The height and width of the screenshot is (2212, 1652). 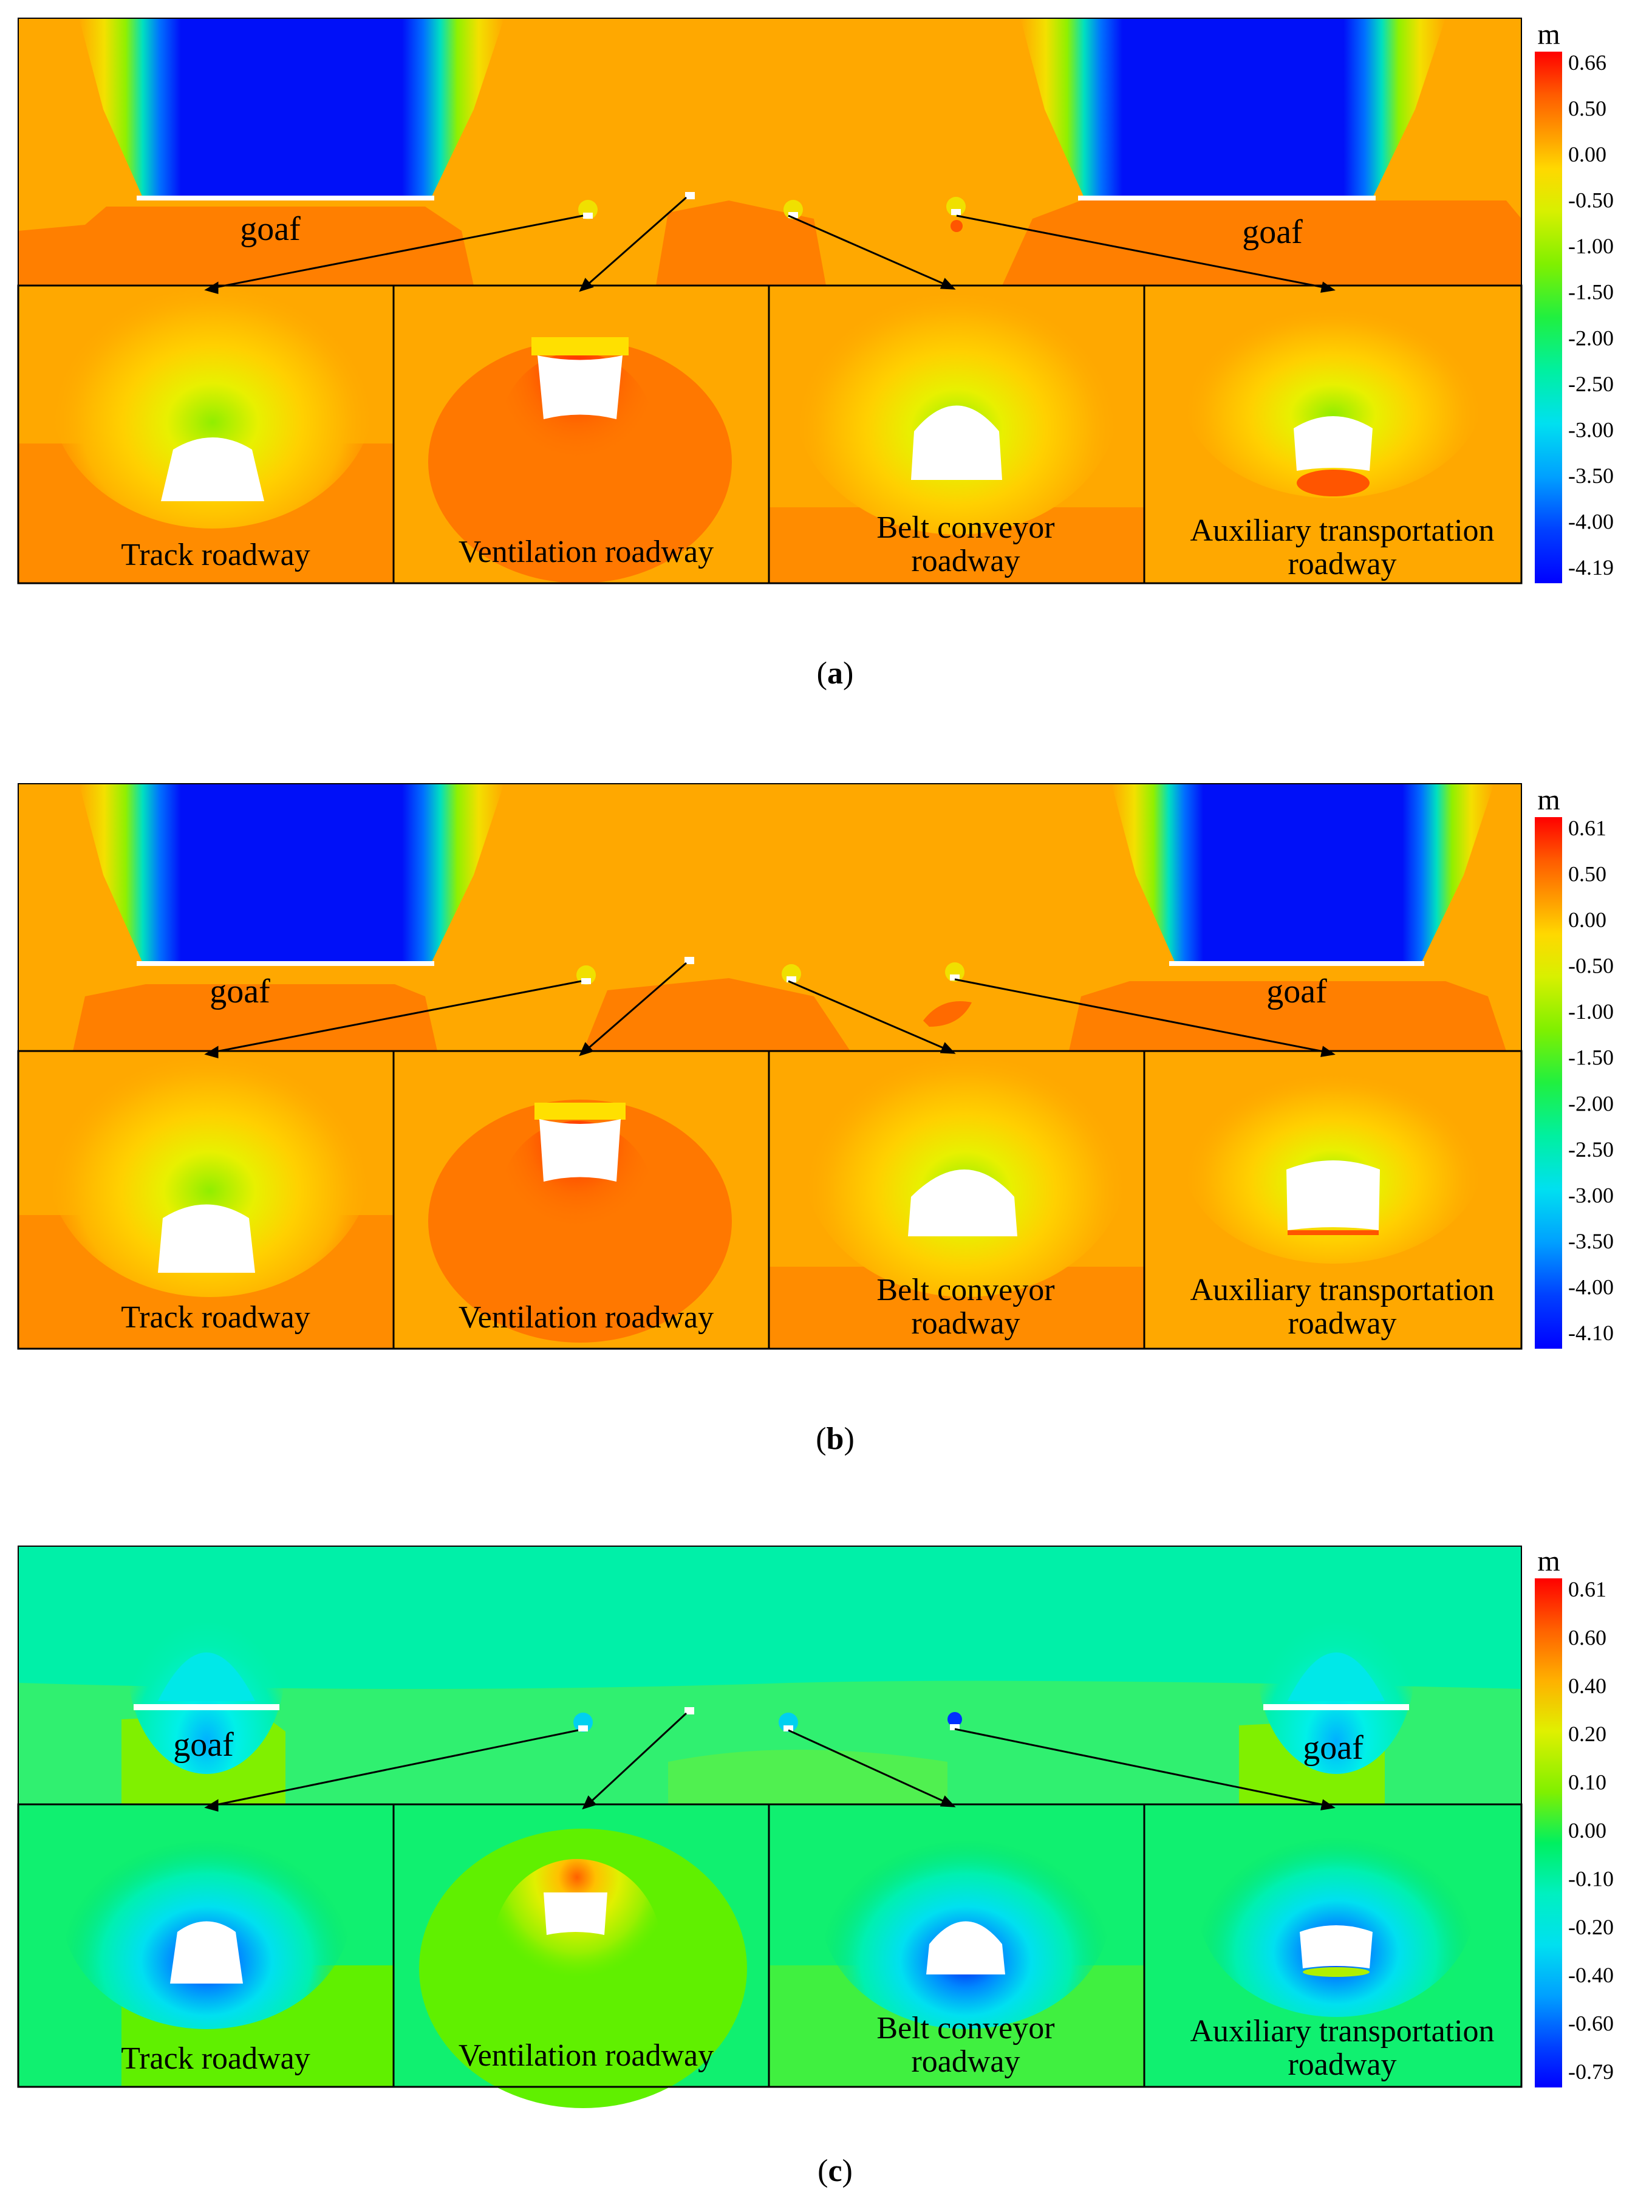 I want to click on inset-belt-conveyor-roadway-c: Belt conveyor roadway, so click(x=956, y=1937).